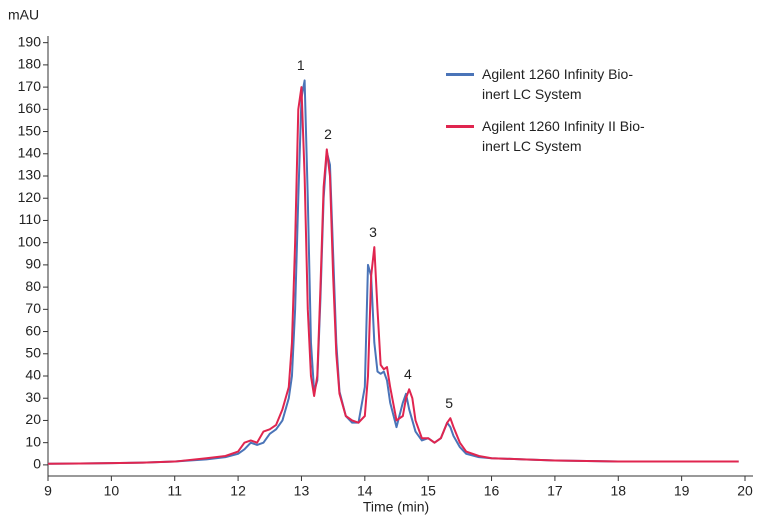  What do you see at coordinates (33, 264) in the screenshot?
I see `y-tick-label: 90` at bounding box center [33, 264].